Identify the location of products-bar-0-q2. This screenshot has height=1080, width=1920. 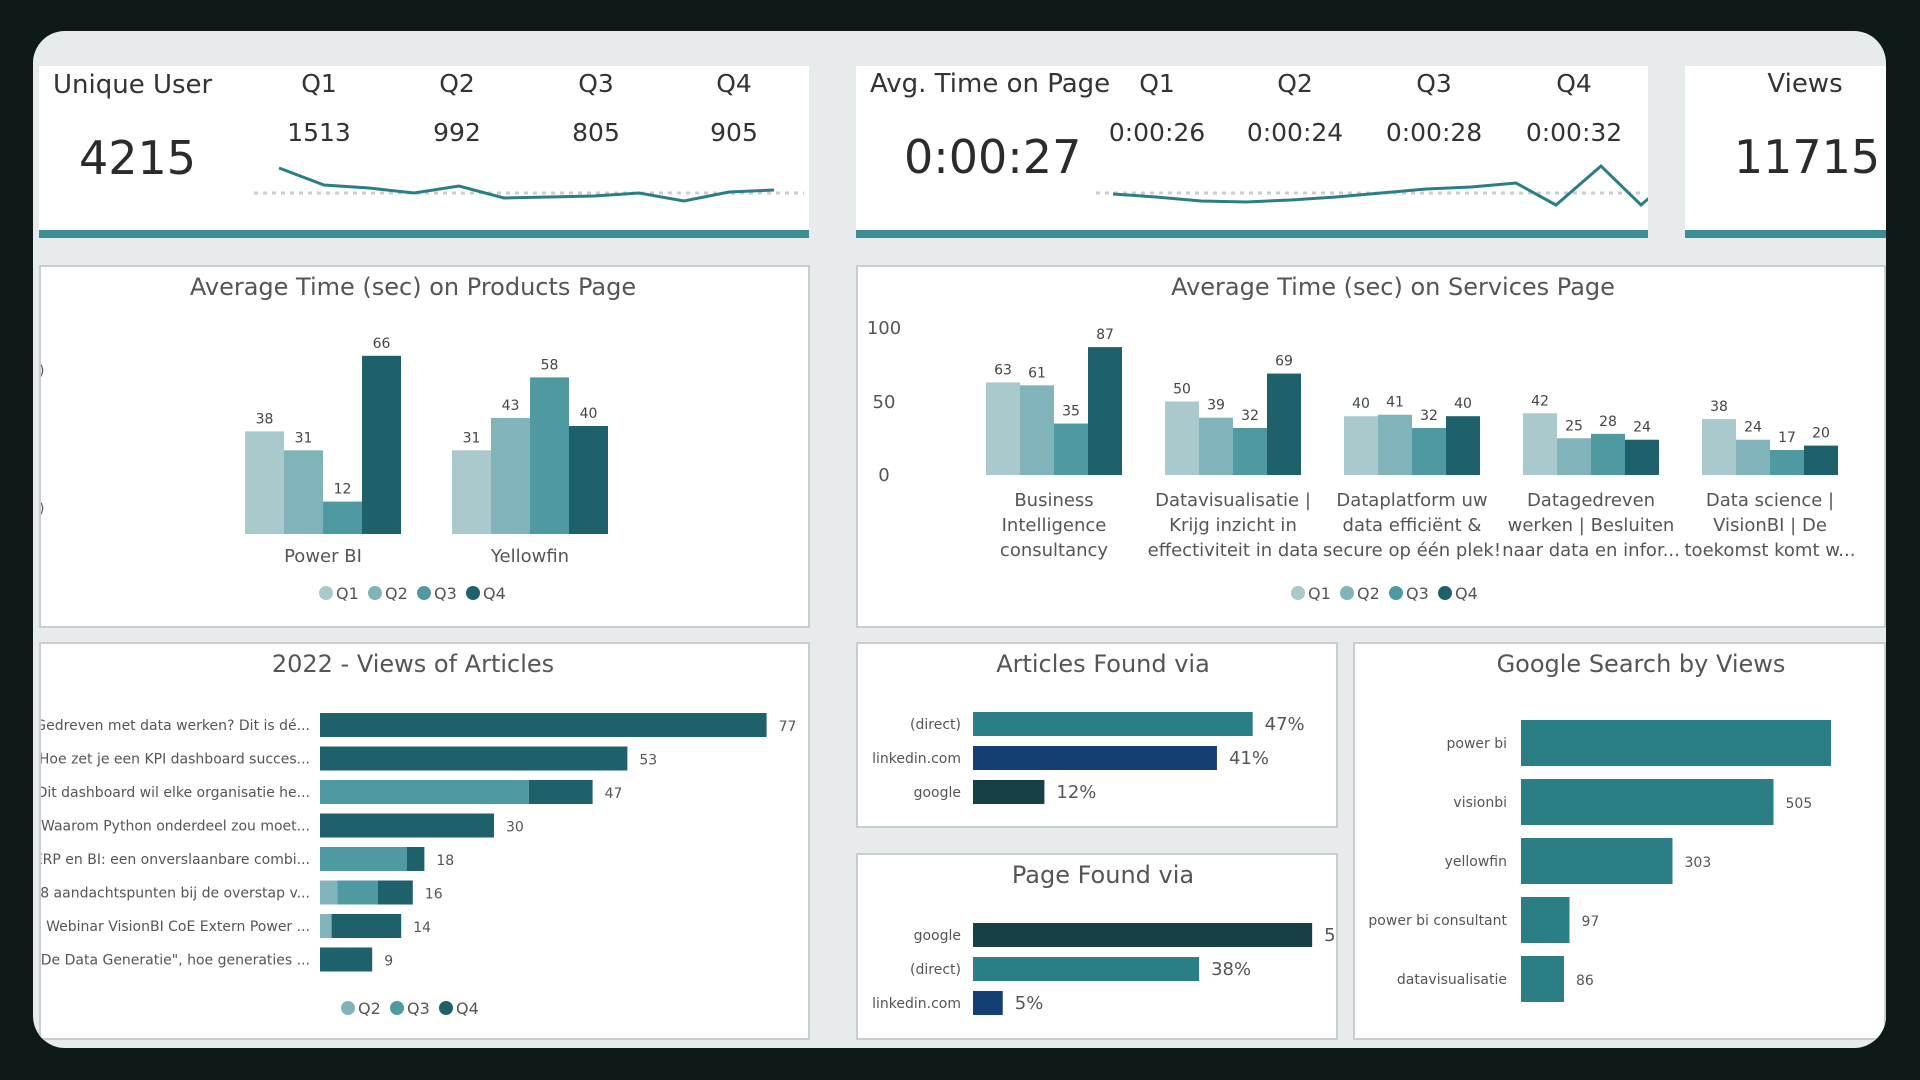
(303, 492).